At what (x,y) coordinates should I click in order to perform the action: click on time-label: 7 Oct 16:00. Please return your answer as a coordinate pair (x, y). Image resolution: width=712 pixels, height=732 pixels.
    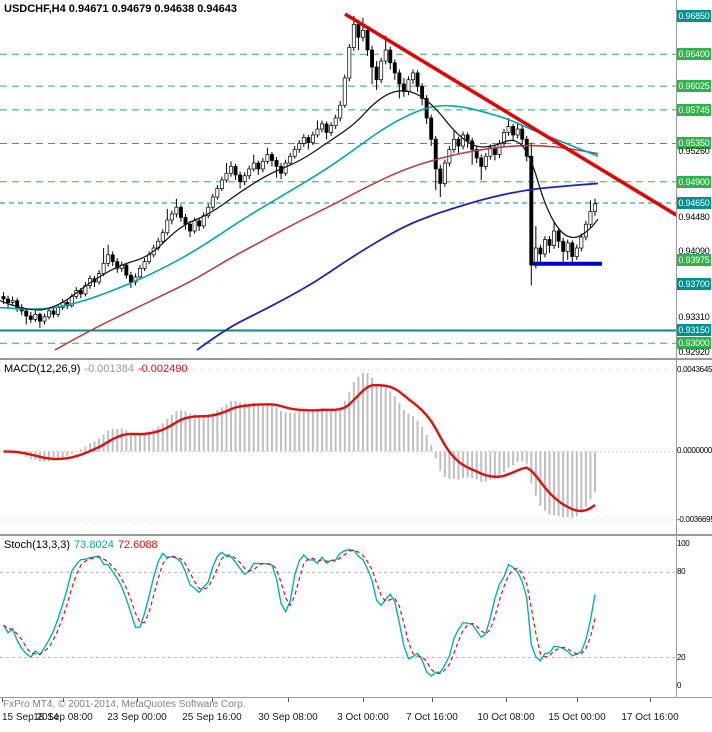
    Looking at the image, I should click on (432, 717).